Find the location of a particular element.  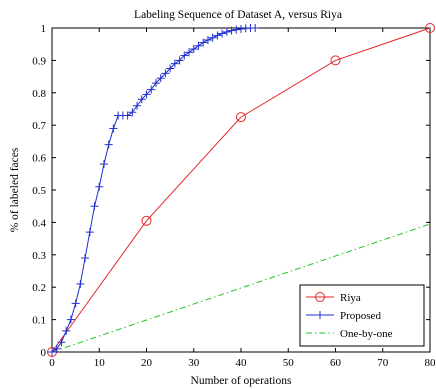

legend-marker-proposed is located at coordinates (320, 315).